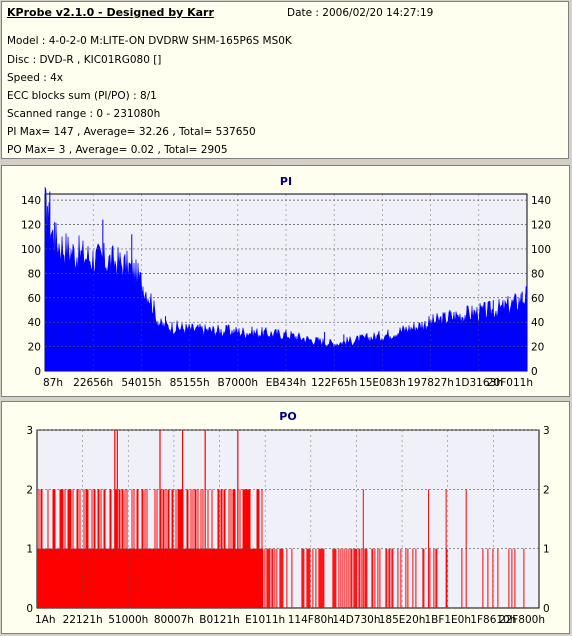  What do you see at coordinates (117, 150) in the screenshot?
I see `po-summary-line: PO Max= 3 , Average= 0.02 , Total= 2905` at bounding box center [117, 150].